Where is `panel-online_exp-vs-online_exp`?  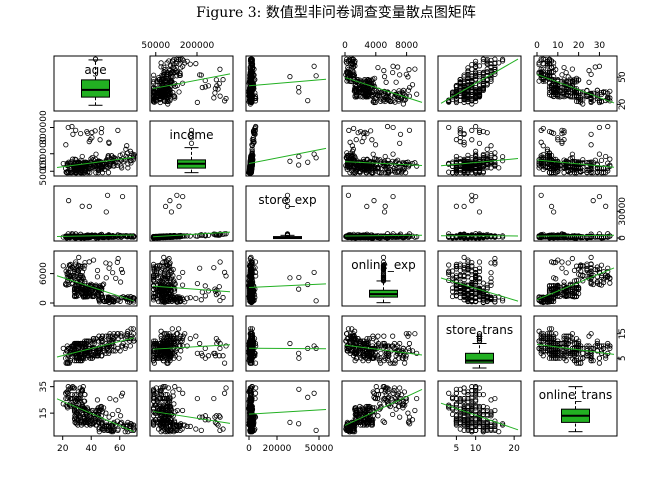 panel-online_exp-vs-online_exp is located at coordinates (383, 279).